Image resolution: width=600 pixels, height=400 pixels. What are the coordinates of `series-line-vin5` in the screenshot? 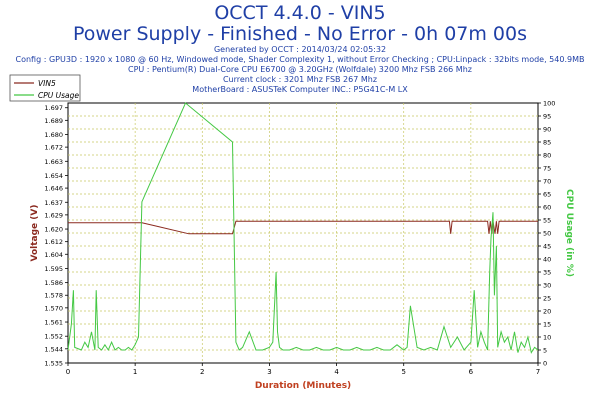 It's located at (303, 227).